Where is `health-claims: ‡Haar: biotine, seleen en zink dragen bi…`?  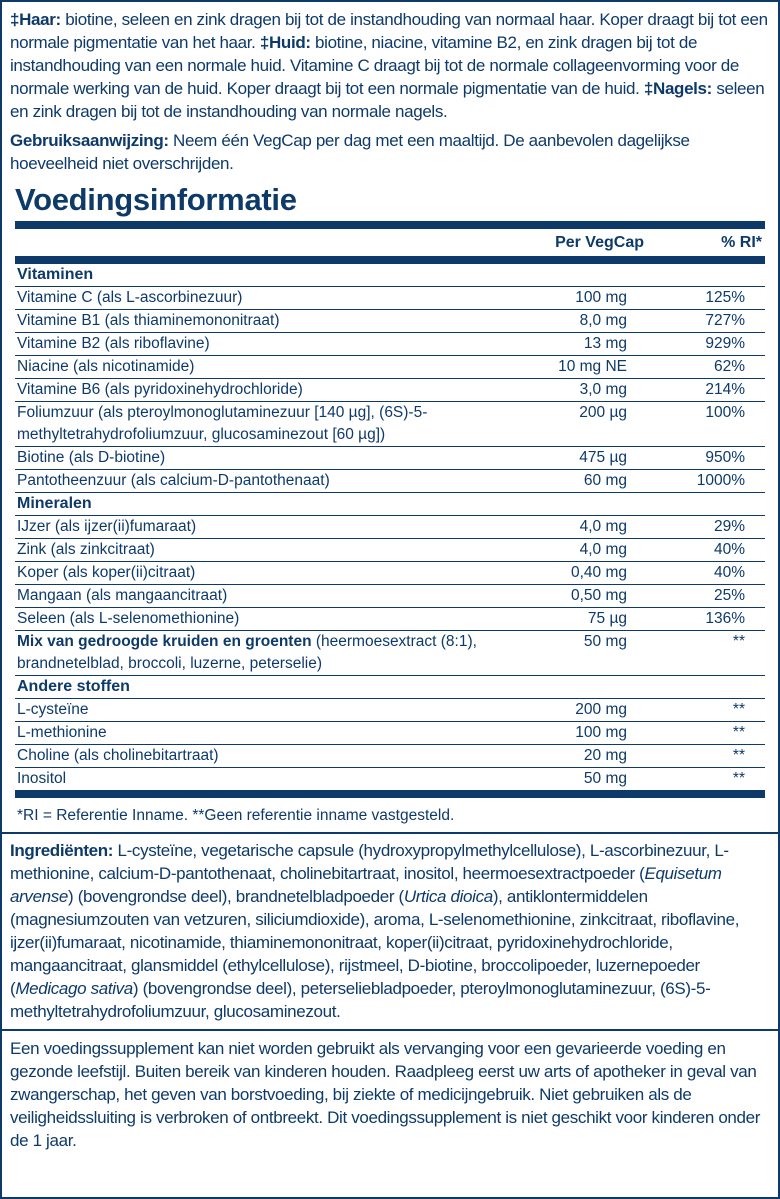
health-claims: ‡Haar: biotine, seleen en zink dragen bi… is located at coordinates (390, 62).